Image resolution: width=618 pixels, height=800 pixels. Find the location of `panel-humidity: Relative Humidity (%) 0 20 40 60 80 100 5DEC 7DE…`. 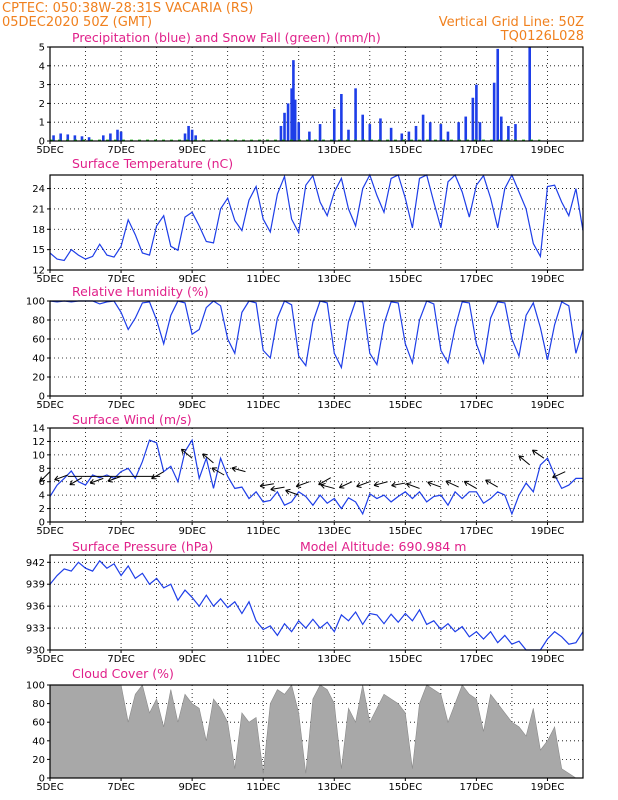

panel-humidity: Relative Humidity (%) 0 20 40 60 80 100 5DEC 7DE… is located at coordinates (305, 347).